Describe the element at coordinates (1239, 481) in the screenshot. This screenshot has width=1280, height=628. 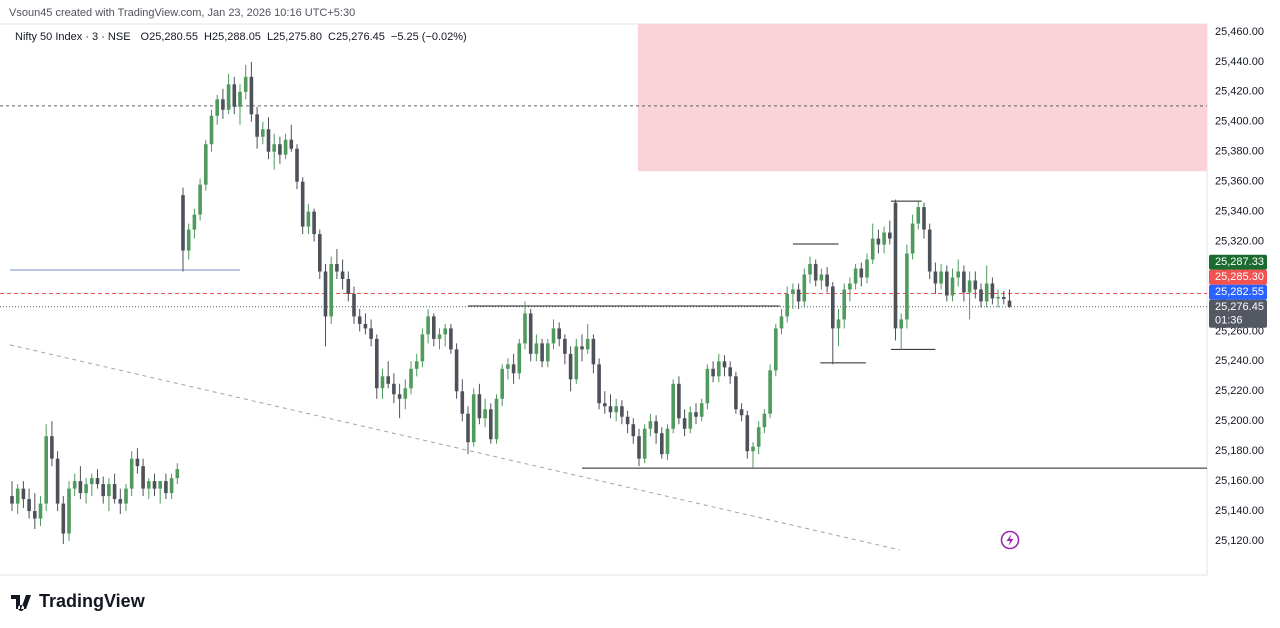
I see `y-tick-label: 25,160.00` at that location.